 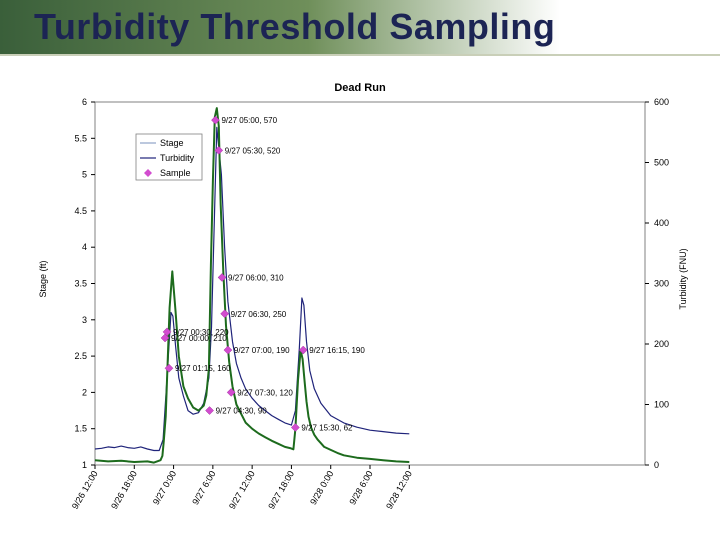 What do you see at coordinates (253, 150) in the screenshot?
I see `sample-label: 9/27 05:30, 520` at bounding box center [253, 150].